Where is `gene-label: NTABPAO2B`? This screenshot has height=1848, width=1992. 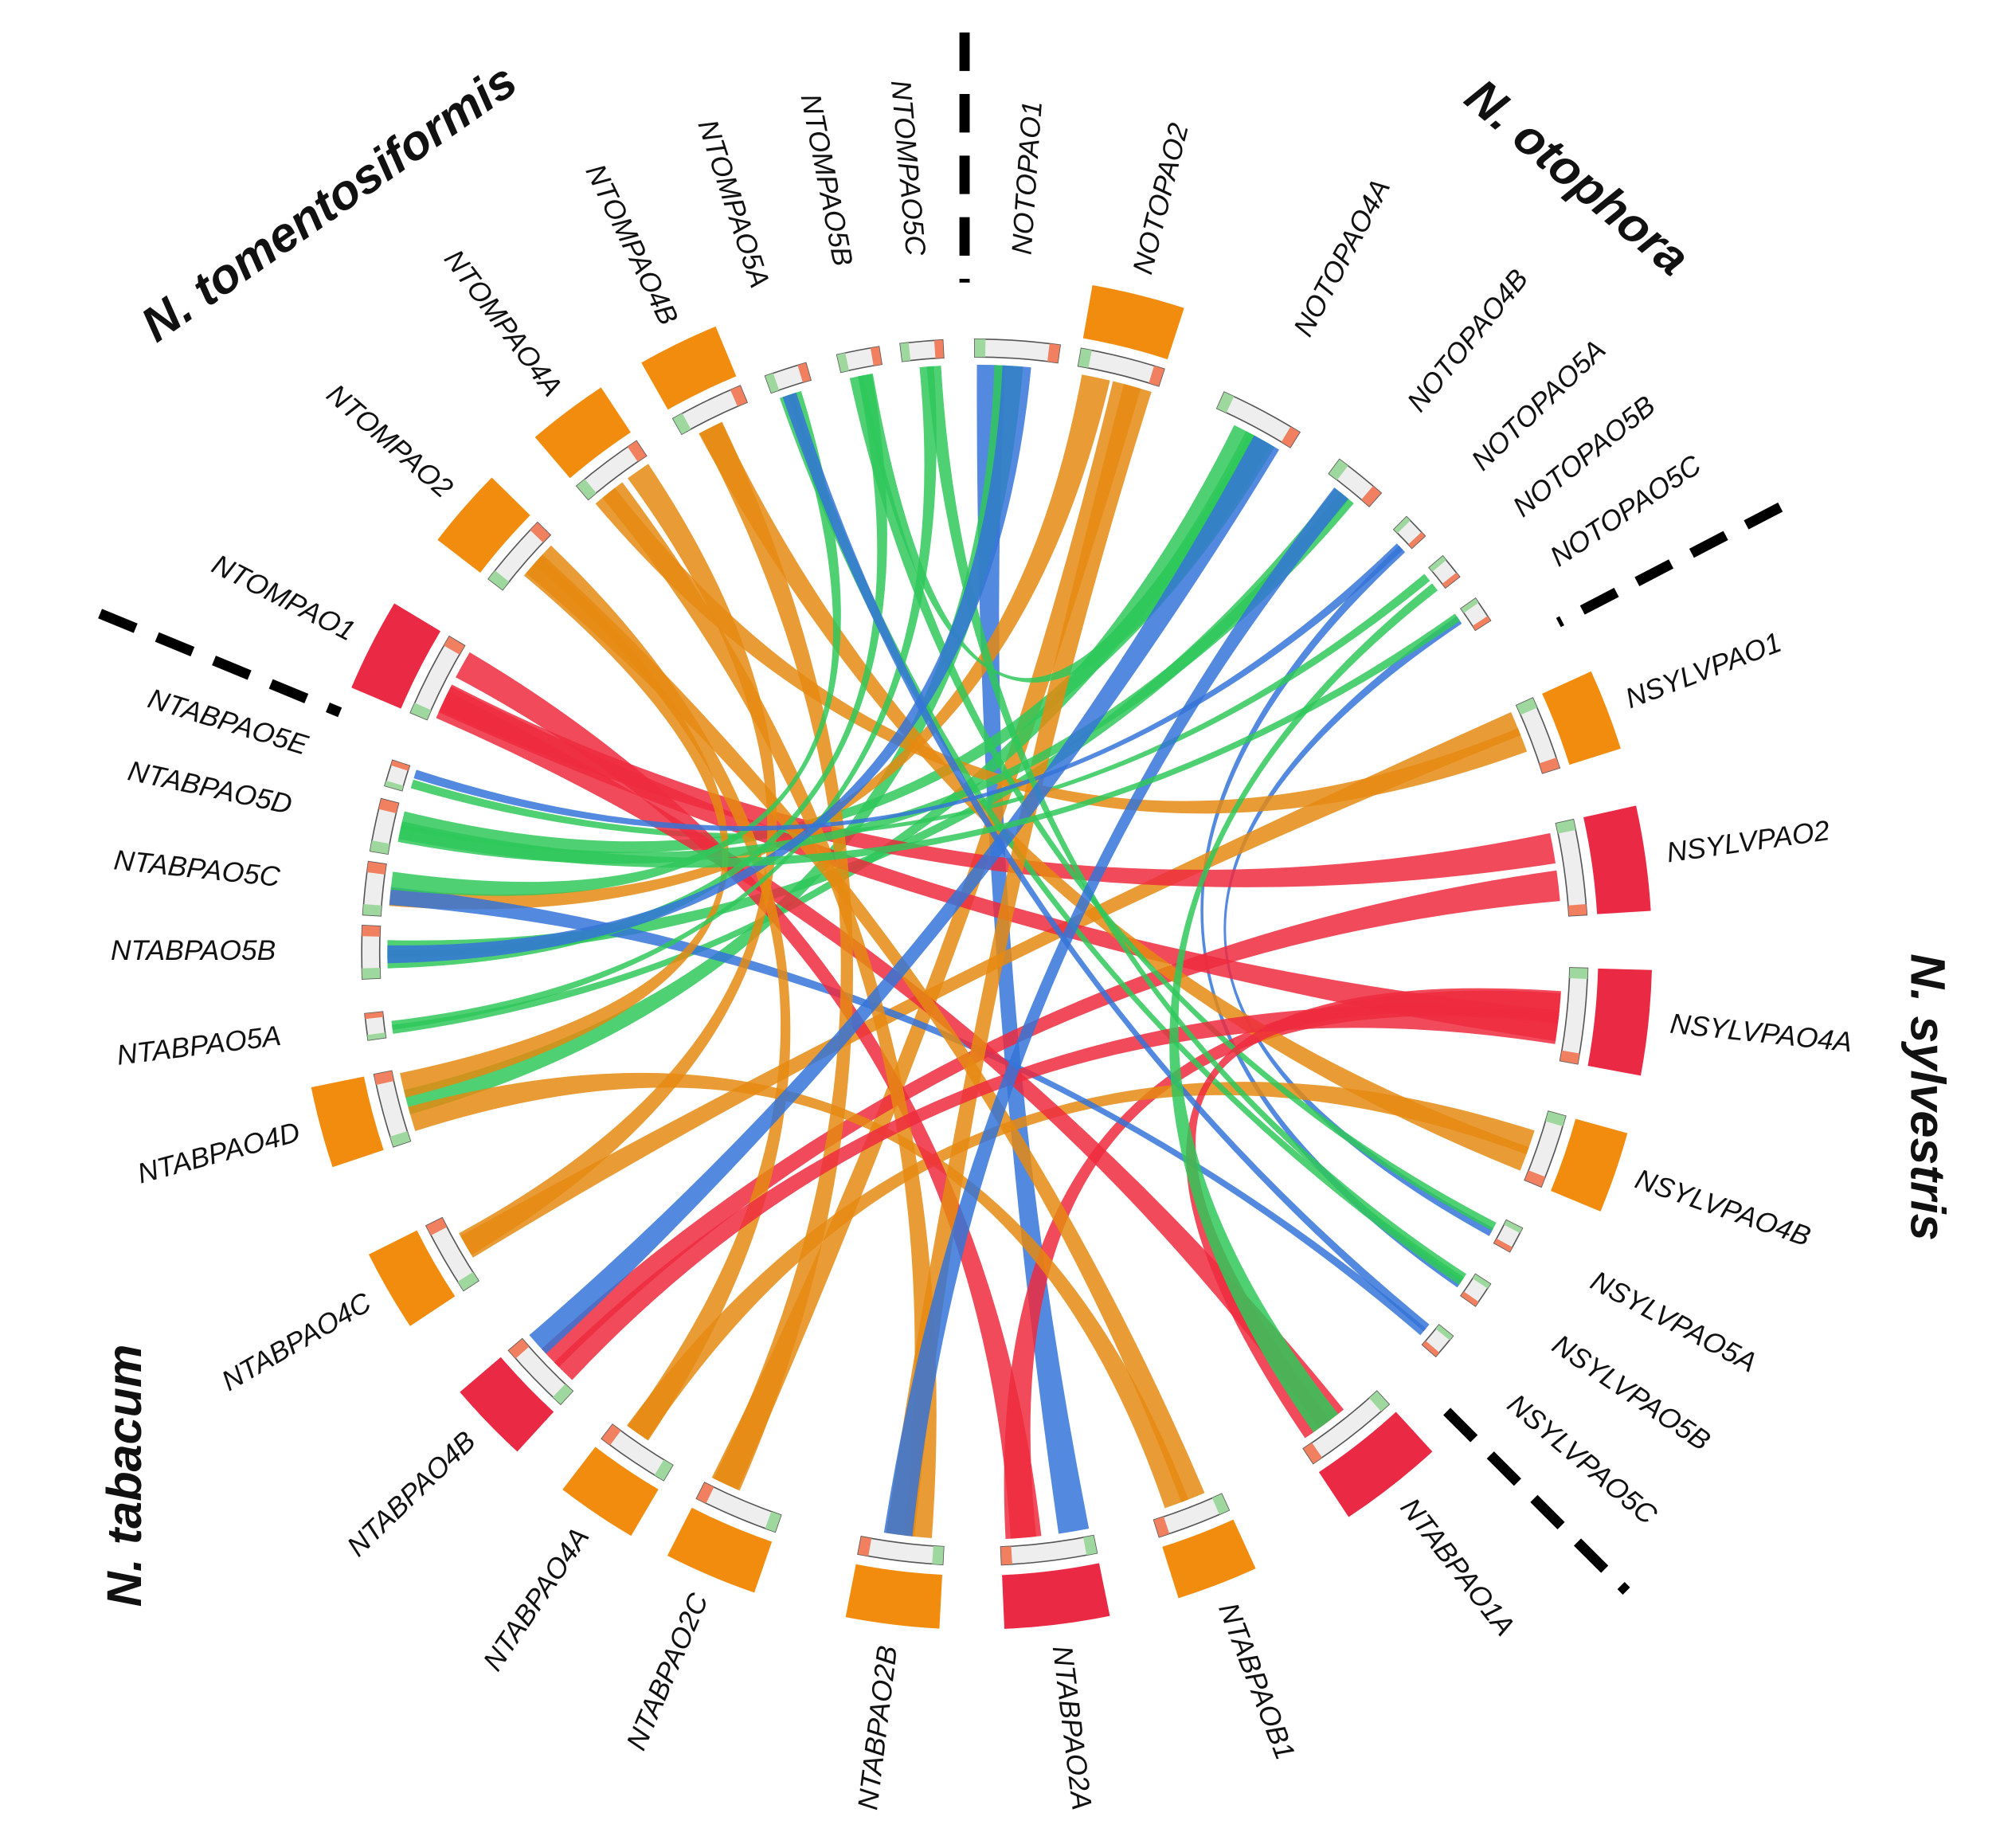 gene-label: NTABPAO2B is located at coordinates (877, 1728).